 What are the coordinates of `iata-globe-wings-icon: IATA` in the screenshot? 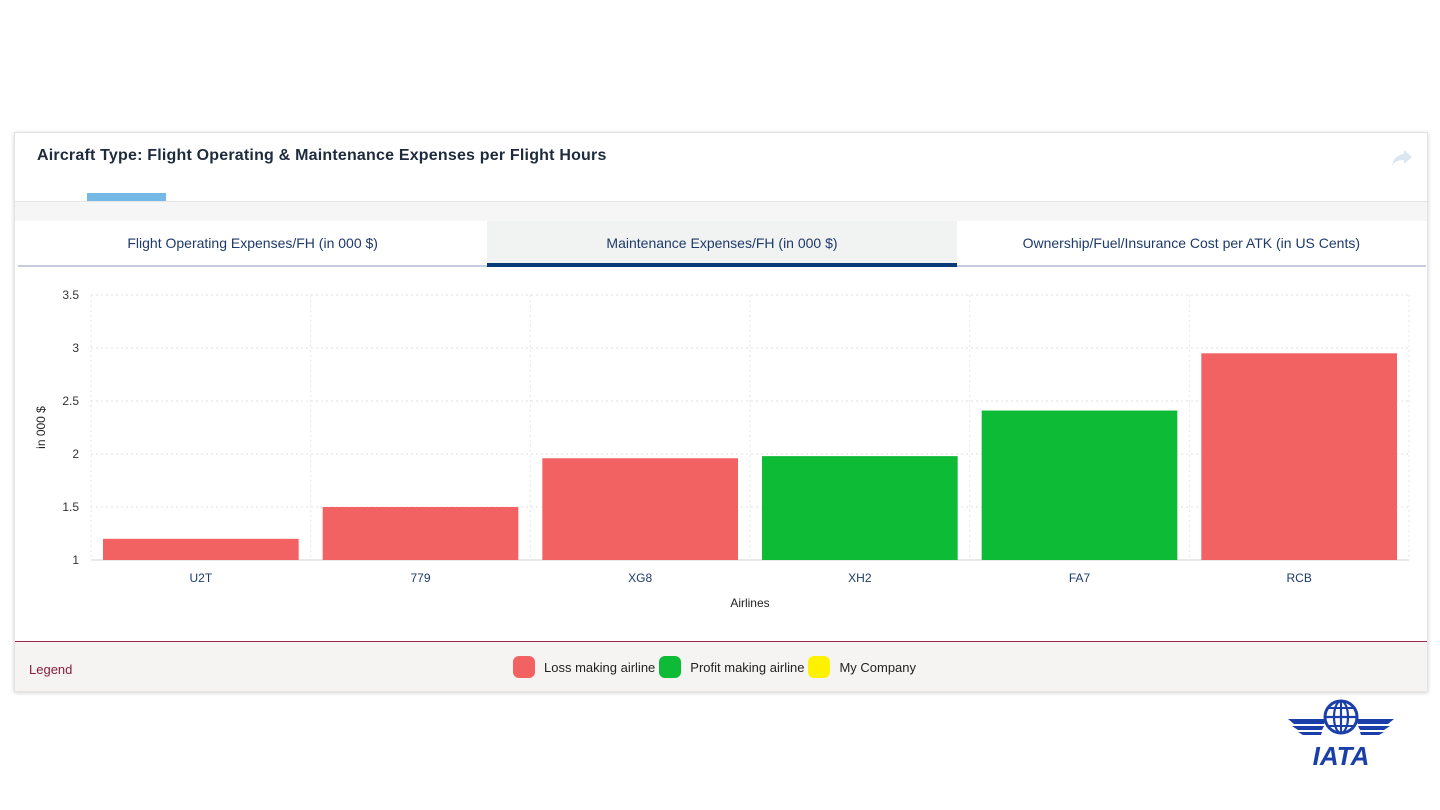 It's located at (1341, 734).